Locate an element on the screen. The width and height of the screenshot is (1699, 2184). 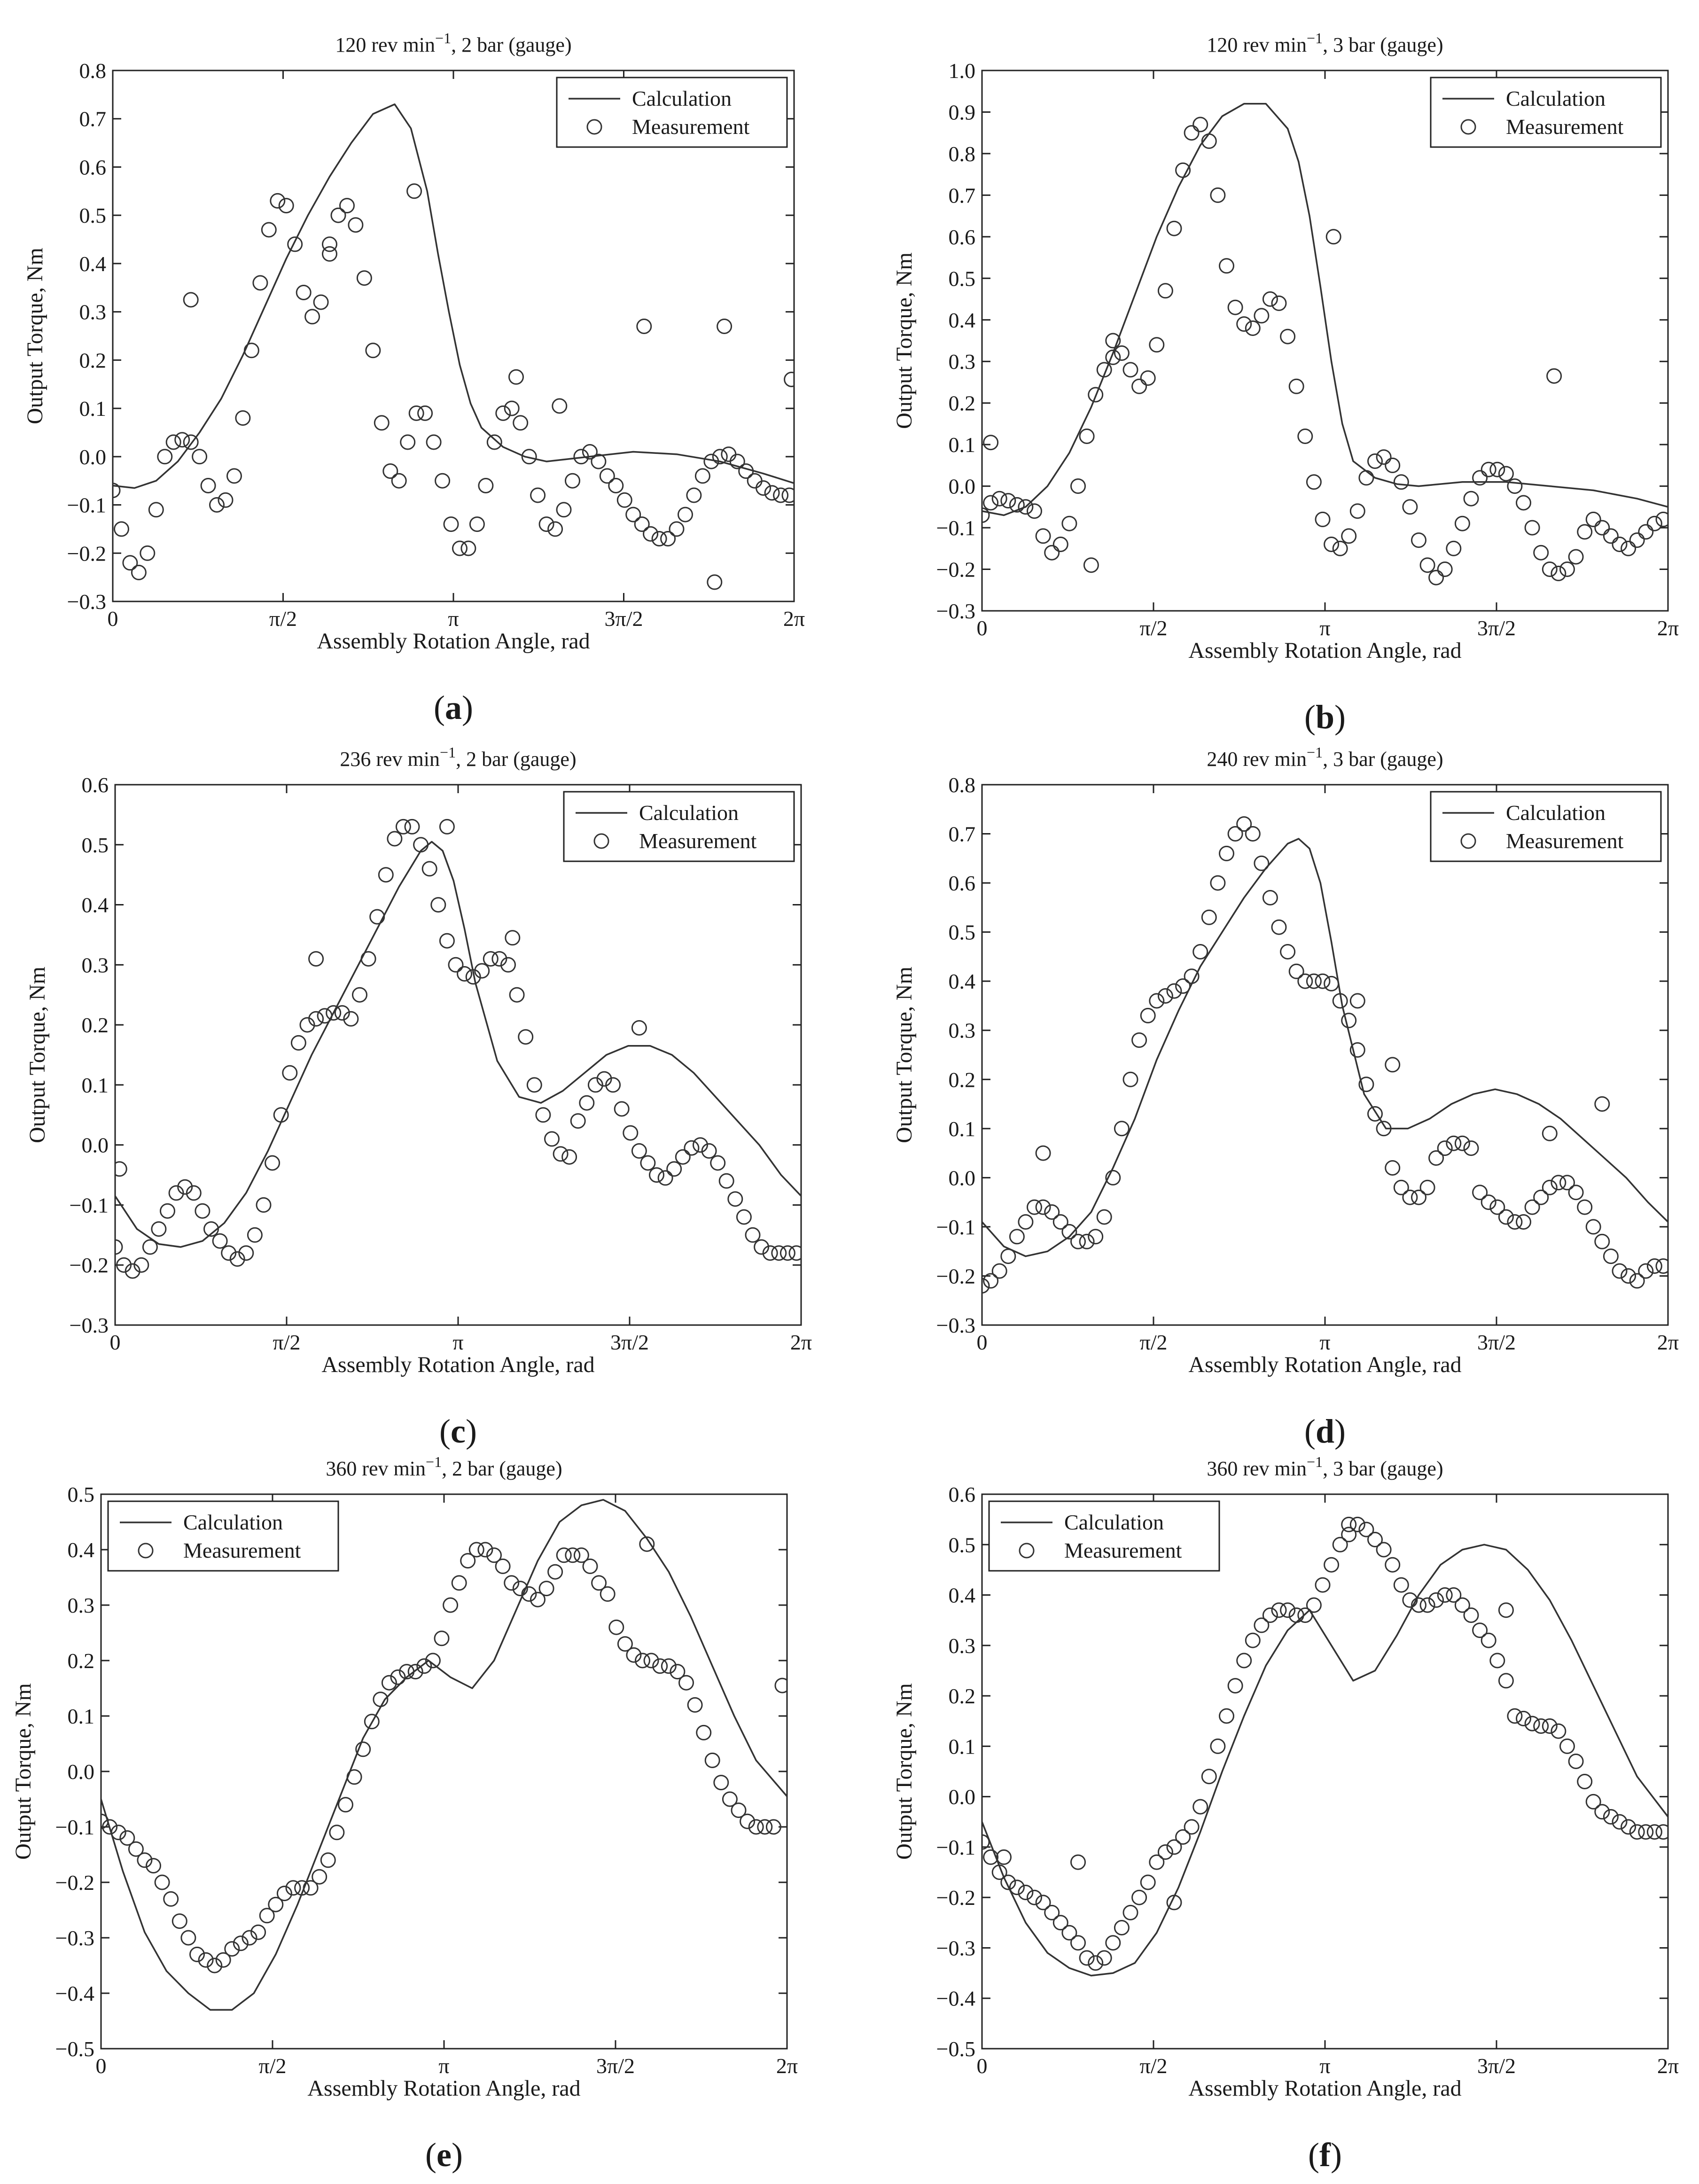
y-tick-label: −0.2 is located at coordinates (955, 1898).